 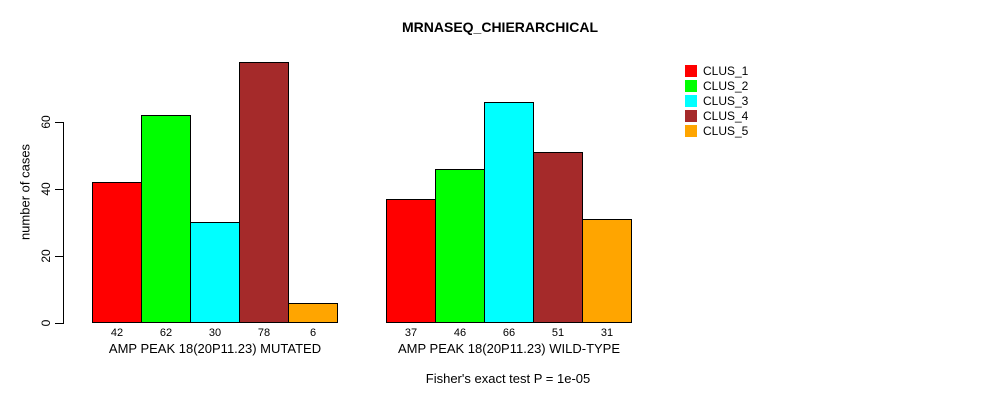 I want to click on bar-clus_1-group1, so click(x=117, y=252).